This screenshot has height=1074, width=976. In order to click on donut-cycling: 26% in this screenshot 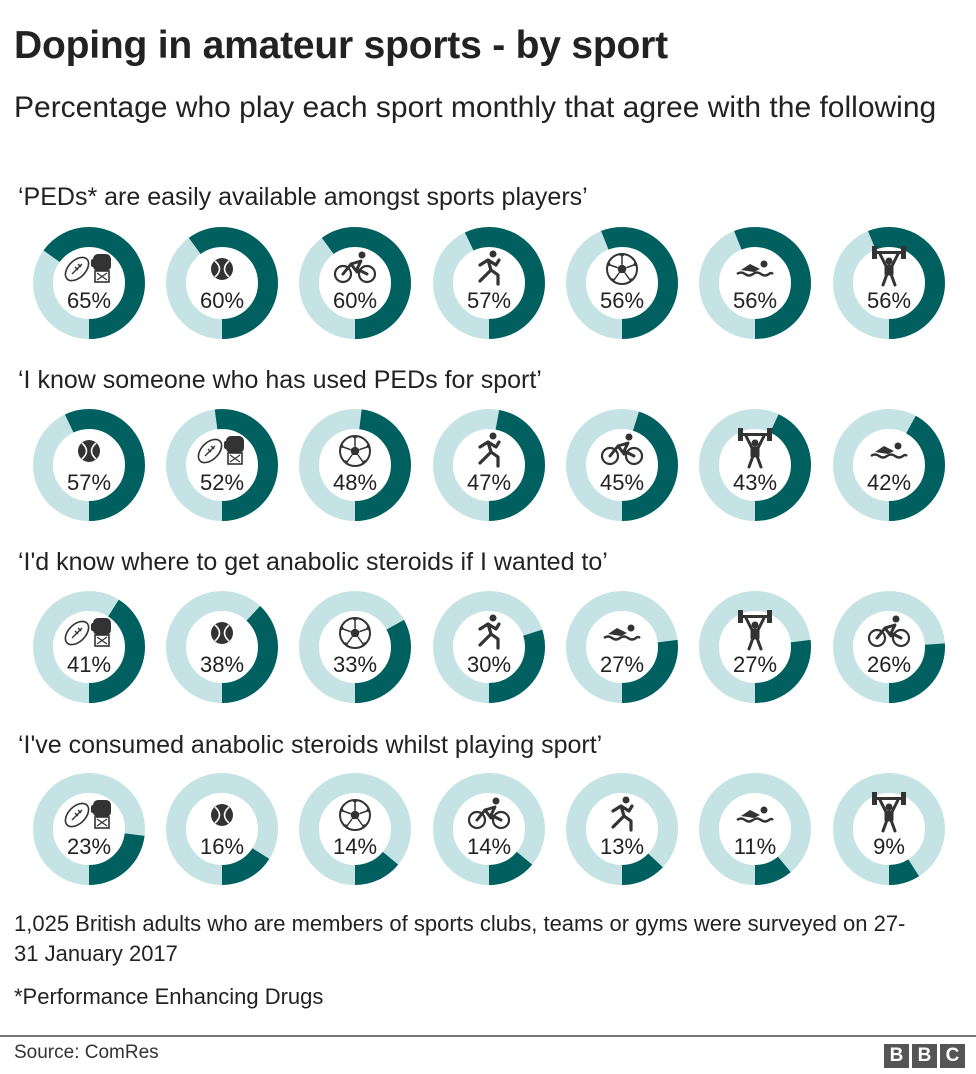, I will do `click(889, 647)`.